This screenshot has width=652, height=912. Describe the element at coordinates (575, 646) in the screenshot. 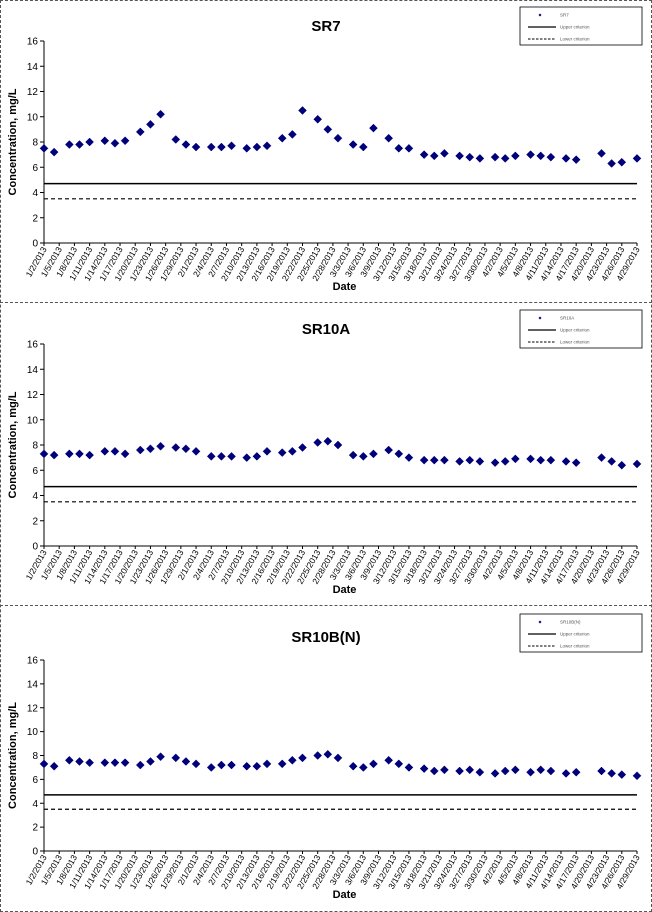

I see `legend-label: Lower criterion` at that location.